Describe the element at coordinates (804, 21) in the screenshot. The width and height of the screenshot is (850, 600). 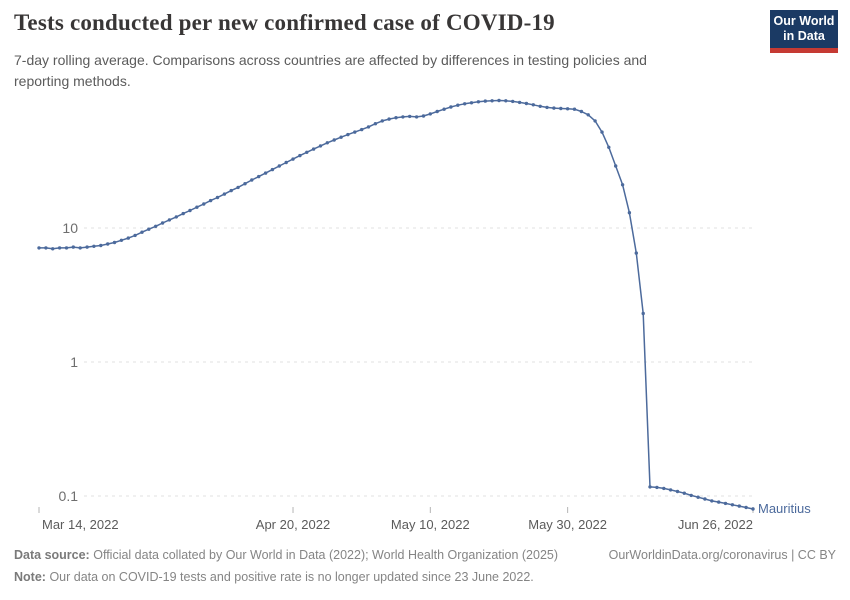
I see `owid-logo-line1: Our World` at that location.